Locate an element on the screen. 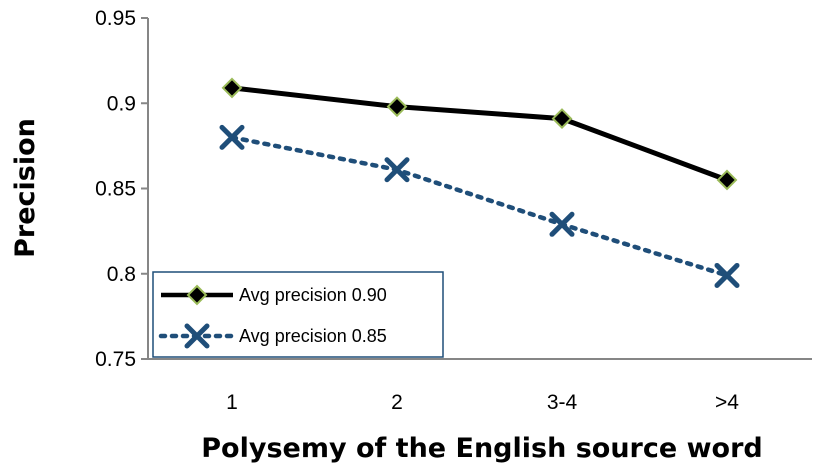  y-axis-ticks: 0.75 0.8 0.85 0.9 0.95 is located at coordinates (121, 189).